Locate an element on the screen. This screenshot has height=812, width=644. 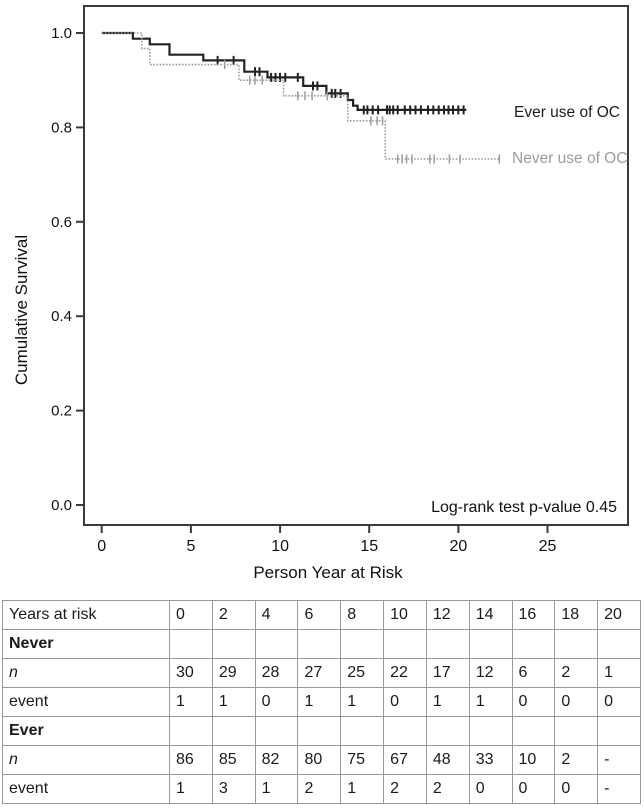
table-header-row: Years at risk 0 2 4 6 8 10 12 14 16 18 20 is located at coordinates (321, 615).